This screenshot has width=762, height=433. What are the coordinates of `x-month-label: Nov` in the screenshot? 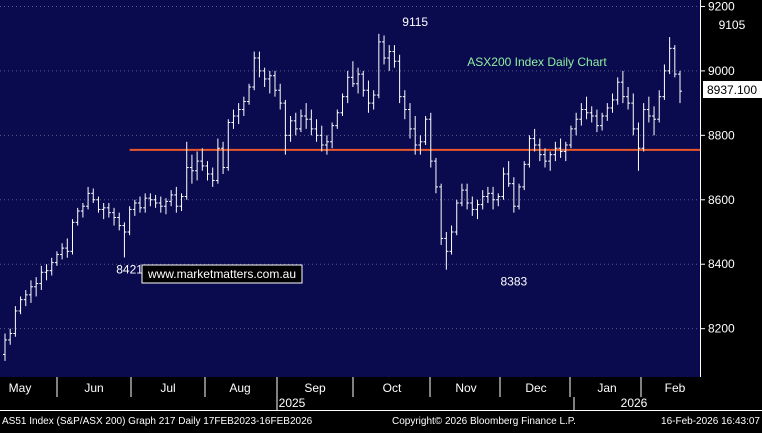 It's located at (465, 388).